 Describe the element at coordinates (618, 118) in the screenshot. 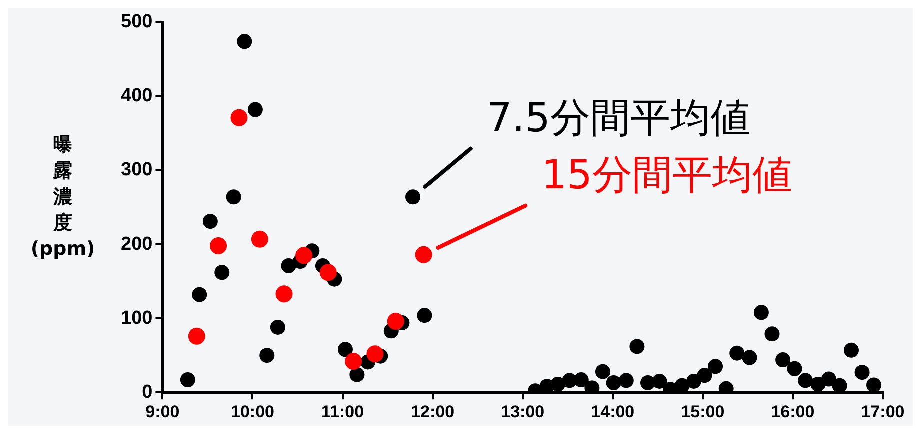

I see `text: 7.5分間平均値` at that location.